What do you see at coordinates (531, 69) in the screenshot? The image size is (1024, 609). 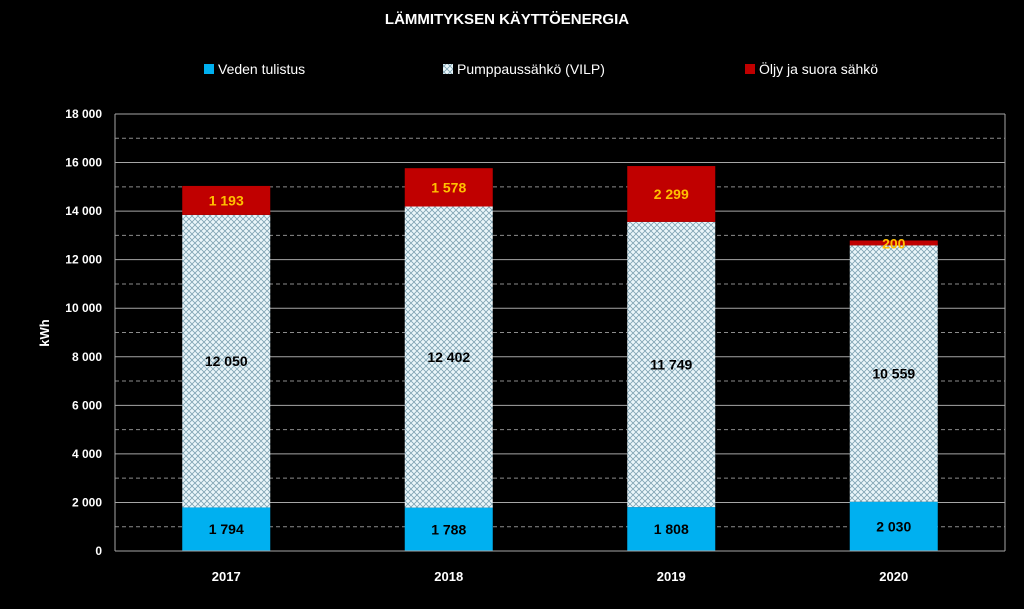 I see `legend-label: Pumppaussähkö (VILP)` at bounding box center [531, 69].